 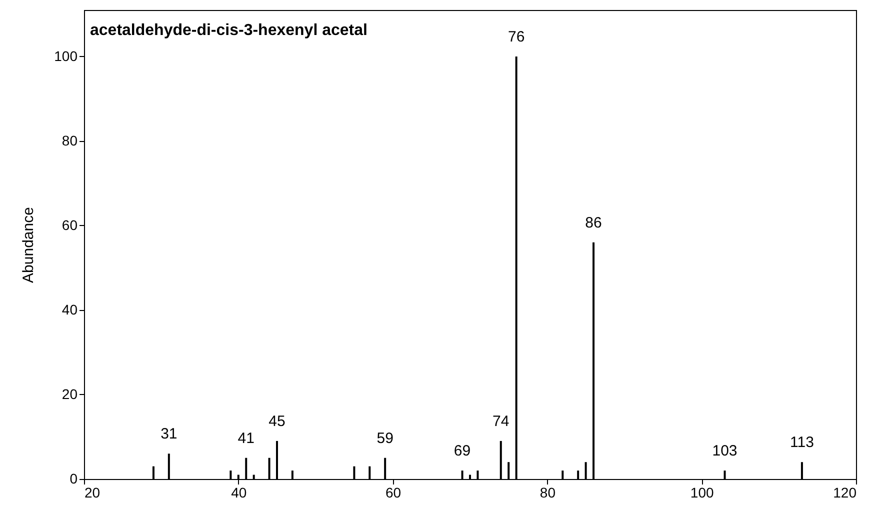 What do you see at coordinates (593, 223) in the screenshot?
I see `annotation: 86` at bounding box center [593, 223].